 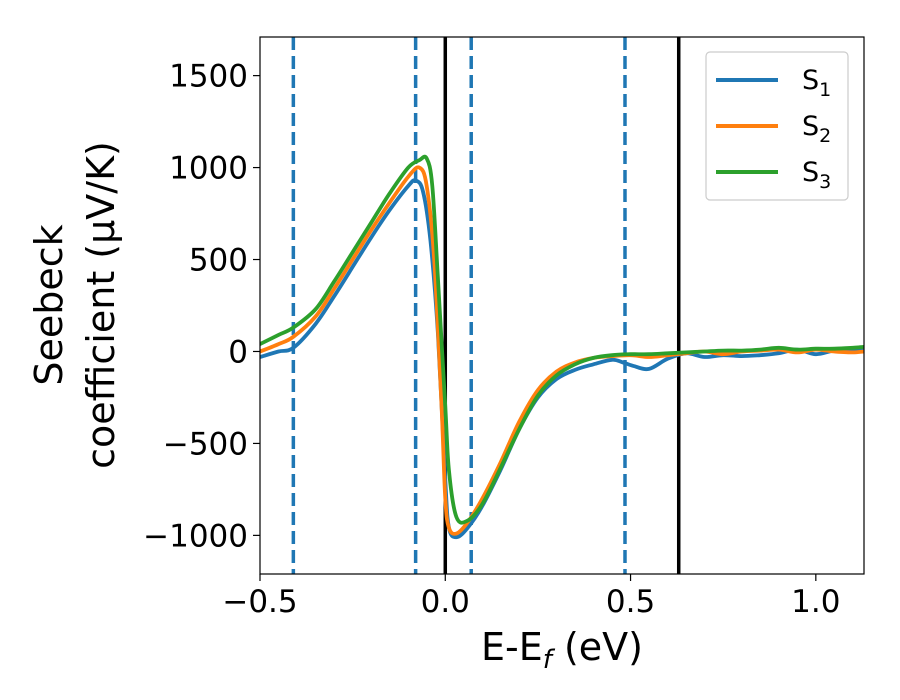 What do you see at coordinates (816, 175) in the screenshot?
I see `legend-label-s3: S3` at bounding box center [816, 175].